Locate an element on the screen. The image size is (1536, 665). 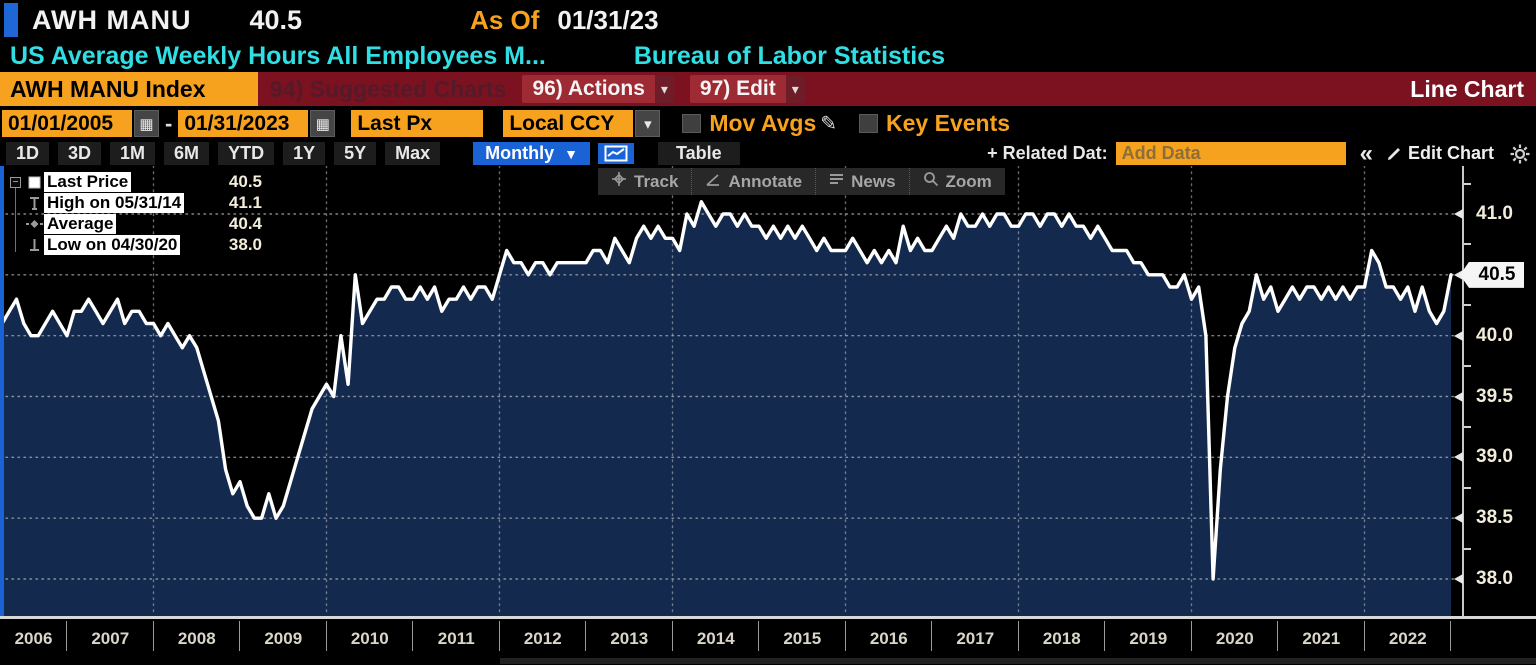
x-axis-tail-cell is located at coordinates (1493, 642).